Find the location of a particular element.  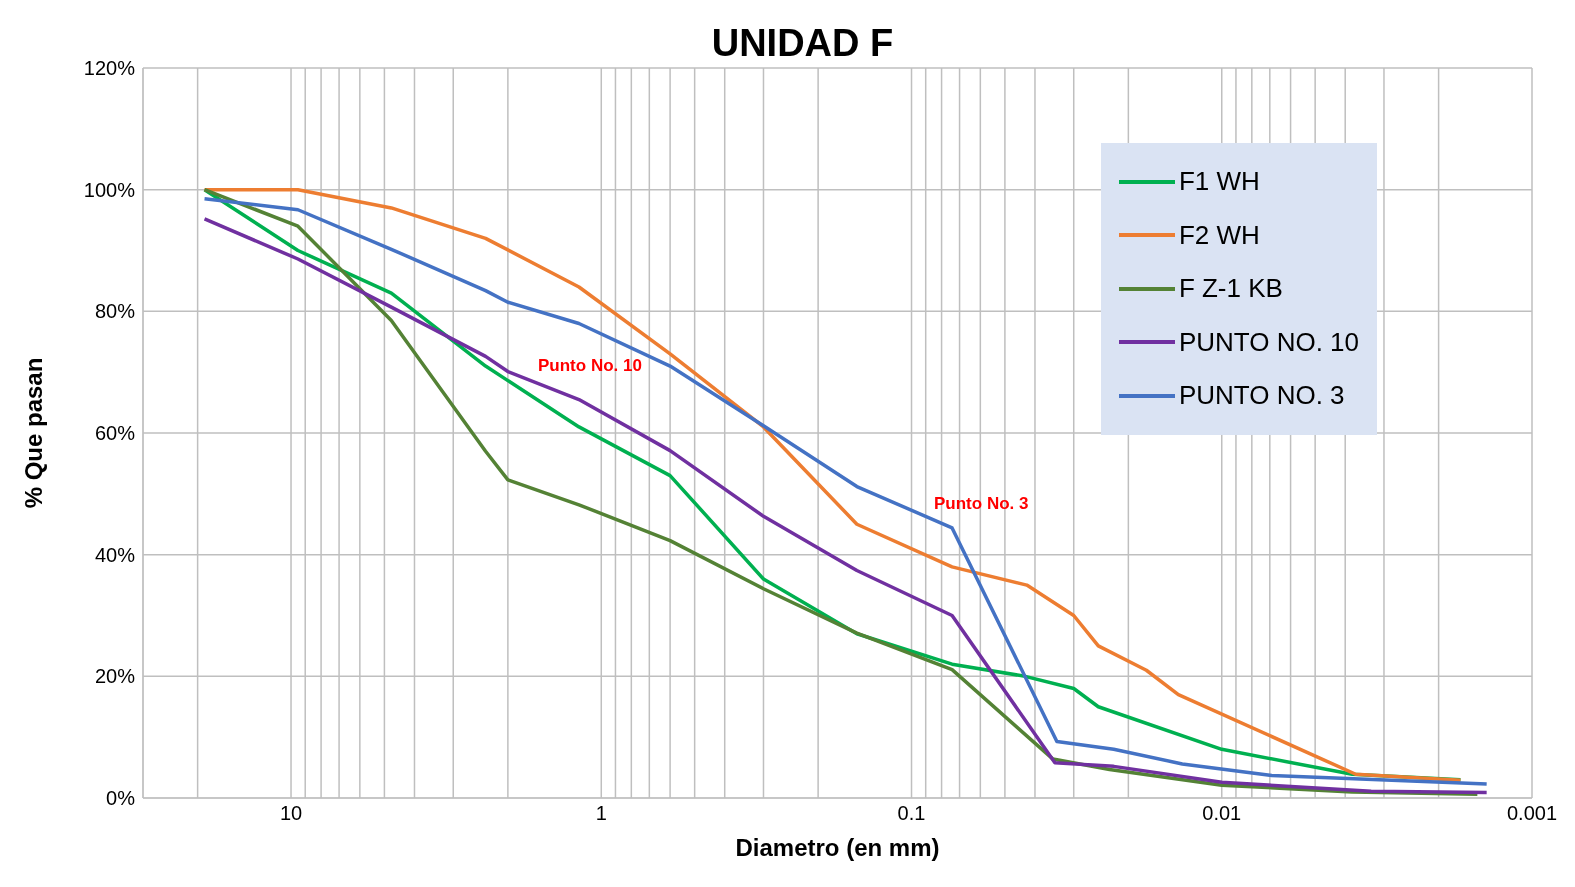

y-tick-label: 40% is located at coordinates (115, 554).